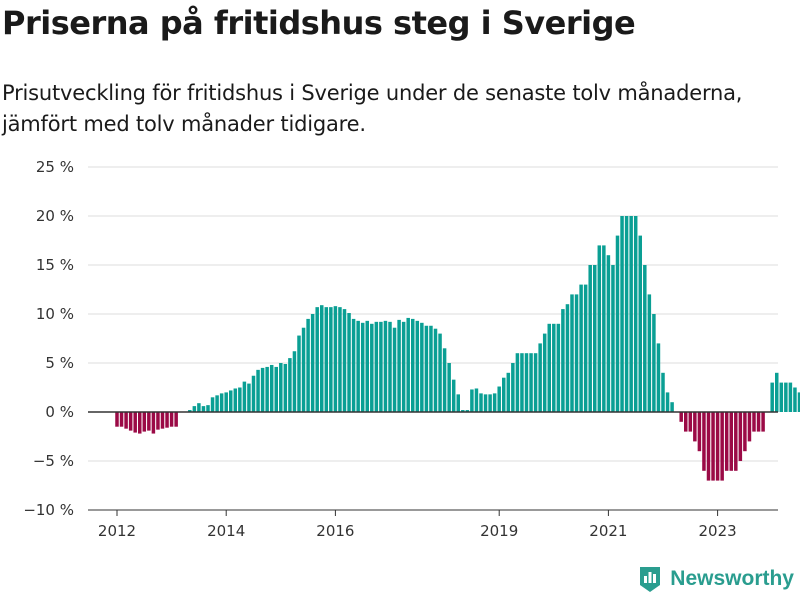 This screenshot has width=800, height=600. What do you see at coordinates (335, 531) in the screenshot?
I see `x-tick-label: 2016` at bounding box center [335, 531].